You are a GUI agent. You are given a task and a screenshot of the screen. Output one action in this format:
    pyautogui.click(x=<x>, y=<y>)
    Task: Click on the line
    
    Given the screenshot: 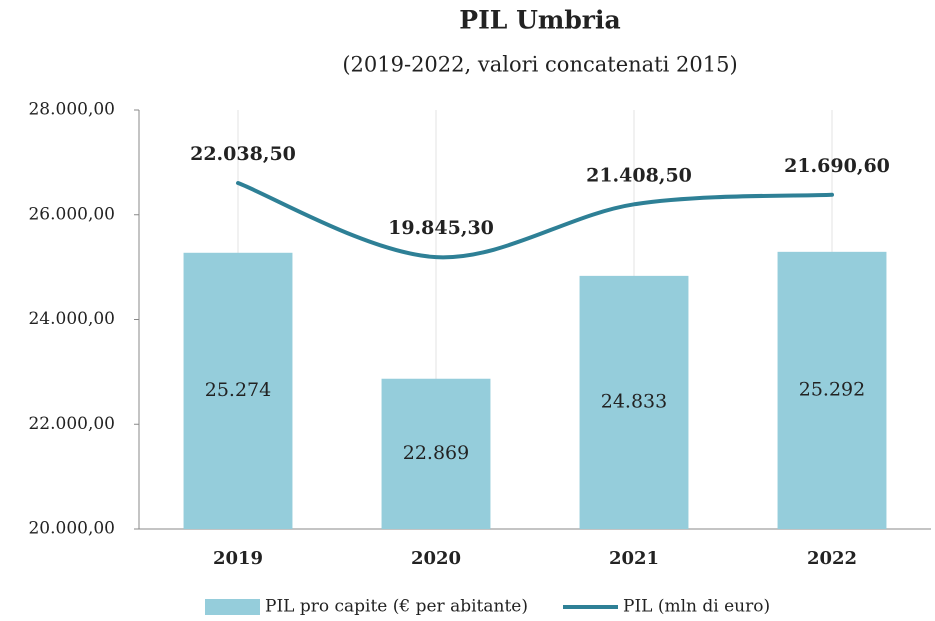 What is the action you would take?
    pyautogui.click(x=535, y=220)
    